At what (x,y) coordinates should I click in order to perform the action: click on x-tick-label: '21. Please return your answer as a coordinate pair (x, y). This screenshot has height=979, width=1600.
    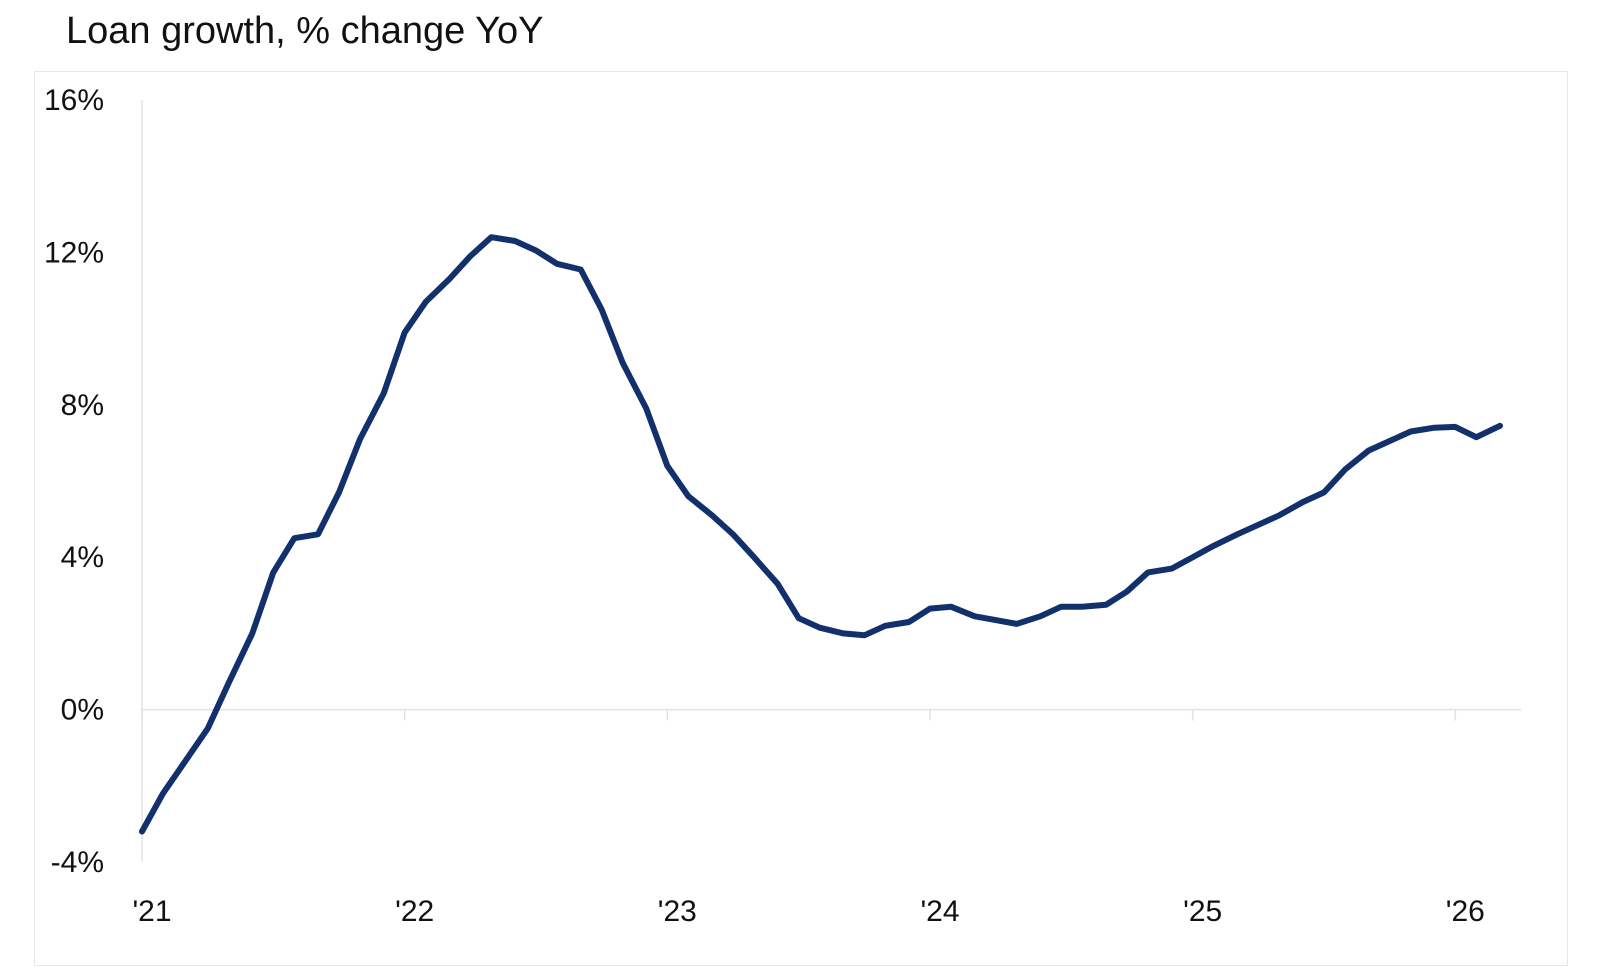
    Looking at the image, I should click on (151, 911).